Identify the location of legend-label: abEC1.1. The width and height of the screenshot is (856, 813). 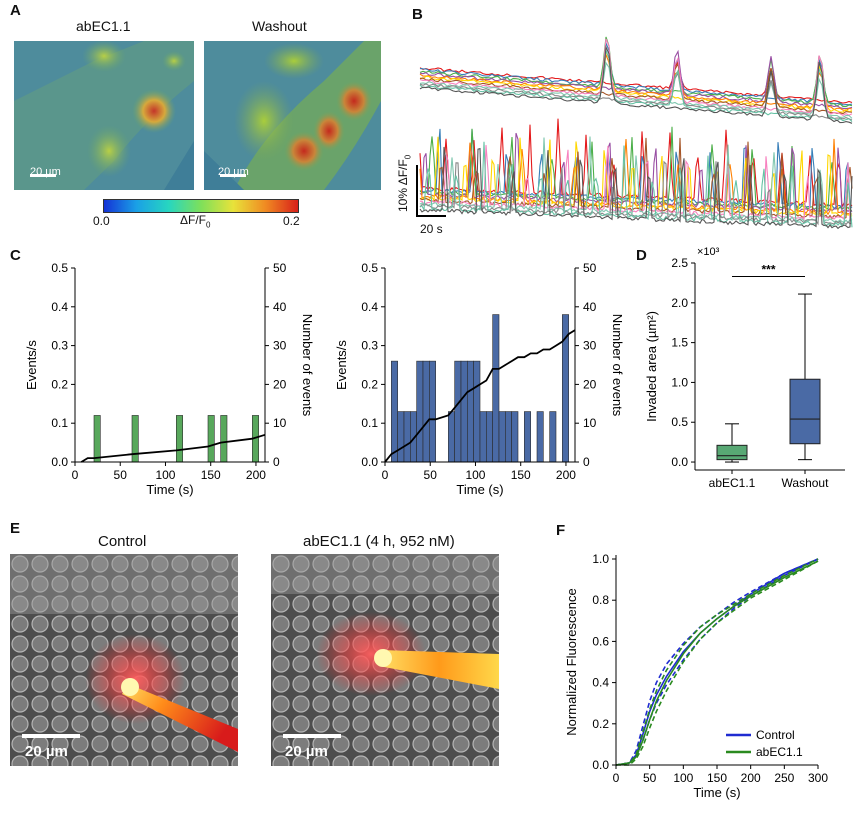
(779, 752).